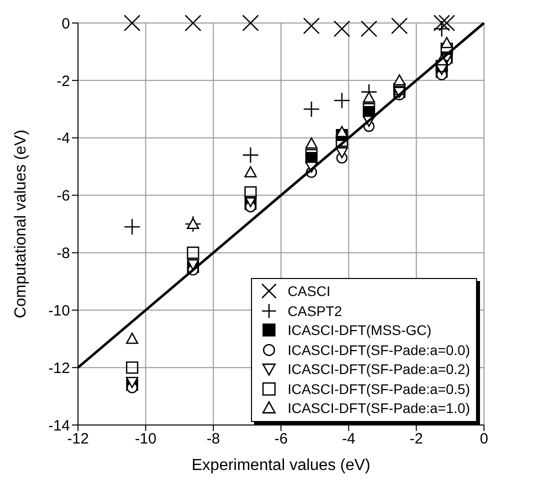  I want to click on legend-label: ICASCI-DFT(SF-Pade:a=1.0), so click(379, 408).